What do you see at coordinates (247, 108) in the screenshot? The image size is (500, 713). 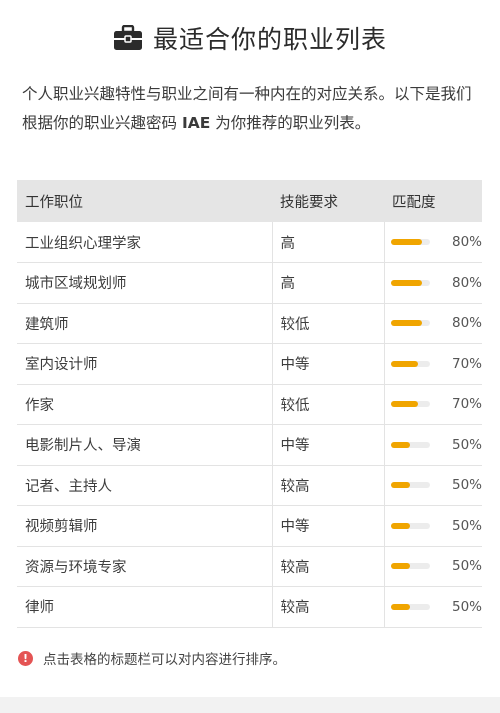 I see `intro-text-before: 个人职业兴趣特性与职业之间有一种内在的对应关系。以下是我们根据你的职业兴趣密码` at bounding box center [247, 108].